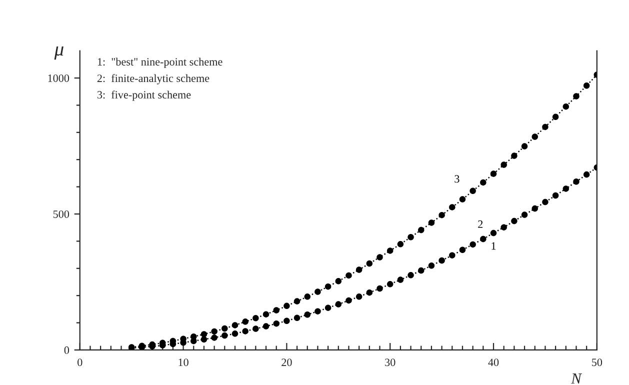 This screenshot has height=385, width=629. Describe the element at coordinates (160, 63) in the screenshot. I see `annotation: 1: "best" nine-point scheme` at that location.